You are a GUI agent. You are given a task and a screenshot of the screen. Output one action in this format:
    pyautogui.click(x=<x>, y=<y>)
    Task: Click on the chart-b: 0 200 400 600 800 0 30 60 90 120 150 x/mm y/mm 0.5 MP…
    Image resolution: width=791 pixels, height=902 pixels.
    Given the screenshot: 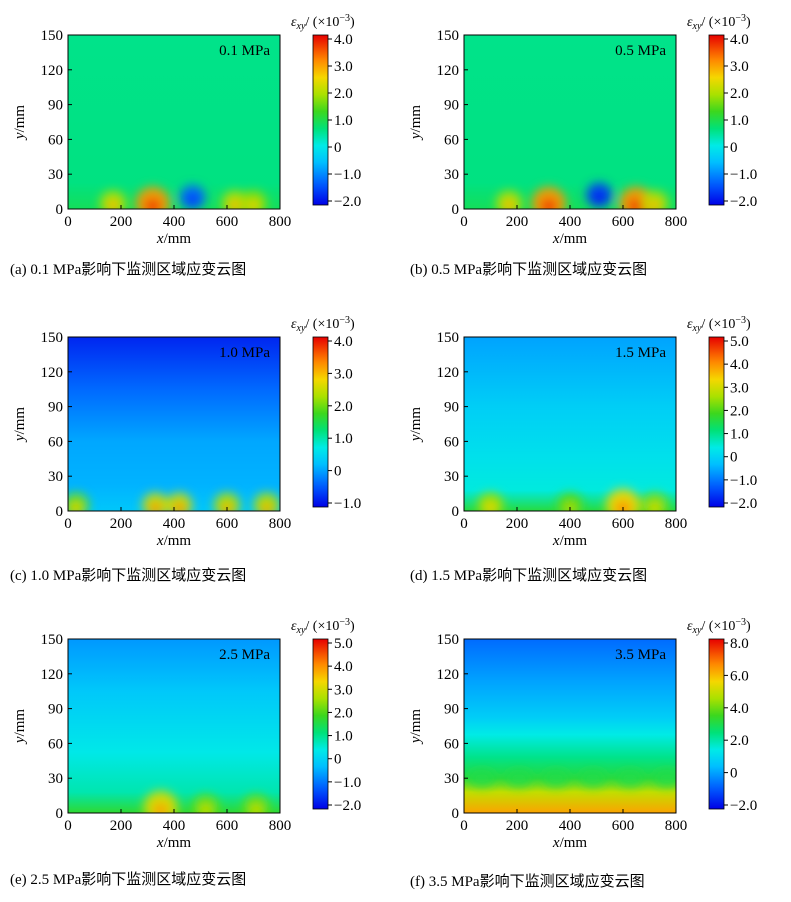 What is the action you would take?
    pyautogui.click(x=582, y=130)
    